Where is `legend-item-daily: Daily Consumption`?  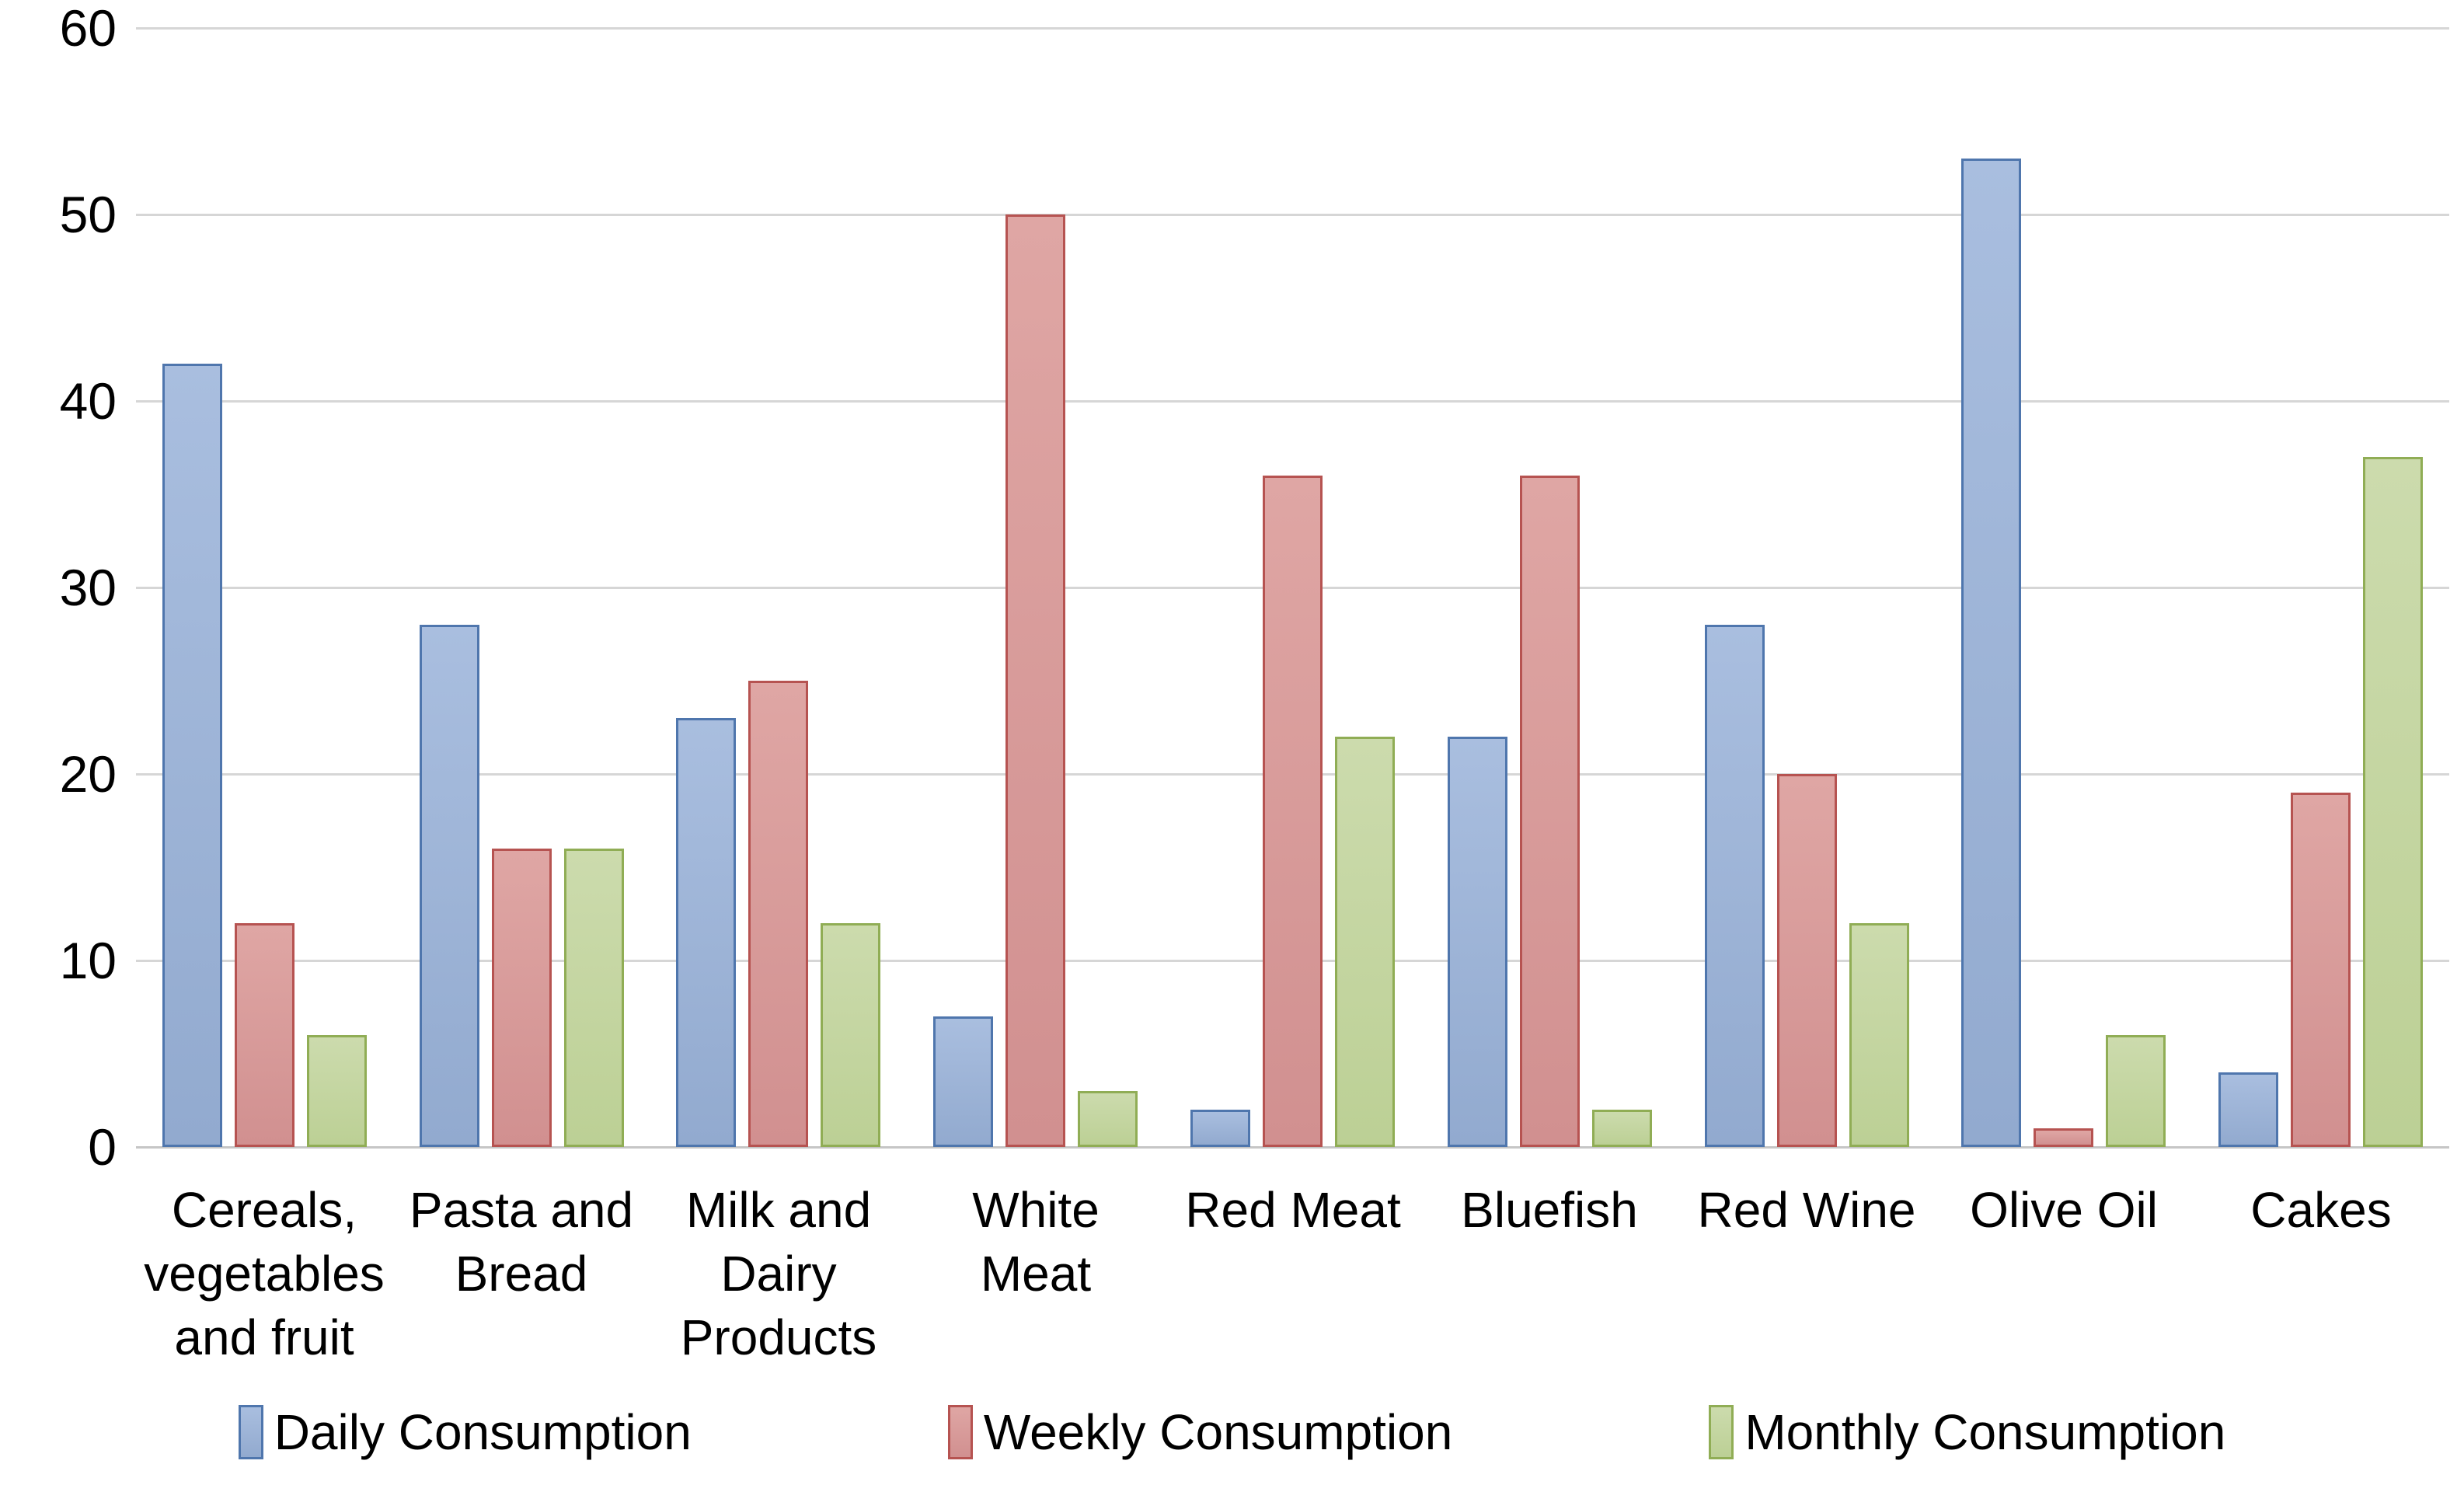 legend-item-daily: Daily Consumption is located at coordinates (465, 1432).